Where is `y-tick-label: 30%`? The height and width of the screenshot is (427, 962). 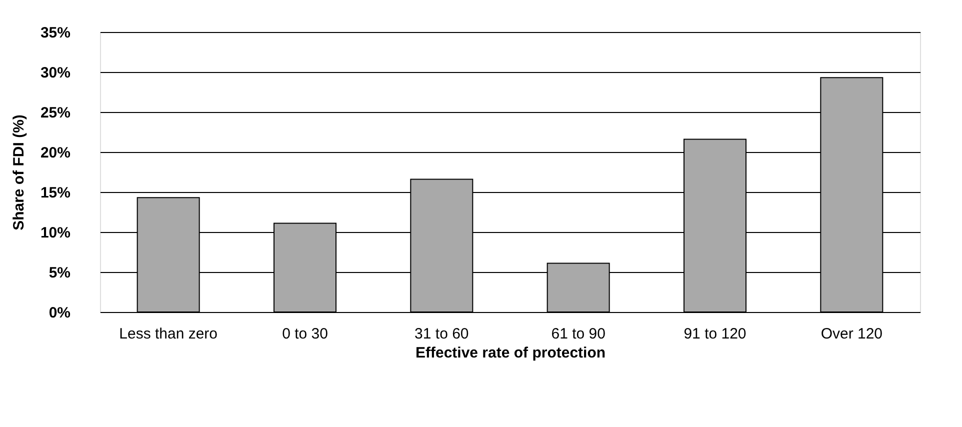 y-tick-label: 30% is located at coordinates (55, 73).